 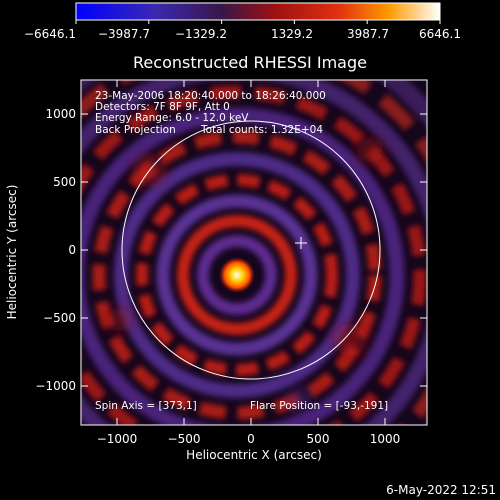 What do you see at coordinates (301, 243) in the screenshot?
I see `spin-axis-marker` at bounding box center [301, 243].